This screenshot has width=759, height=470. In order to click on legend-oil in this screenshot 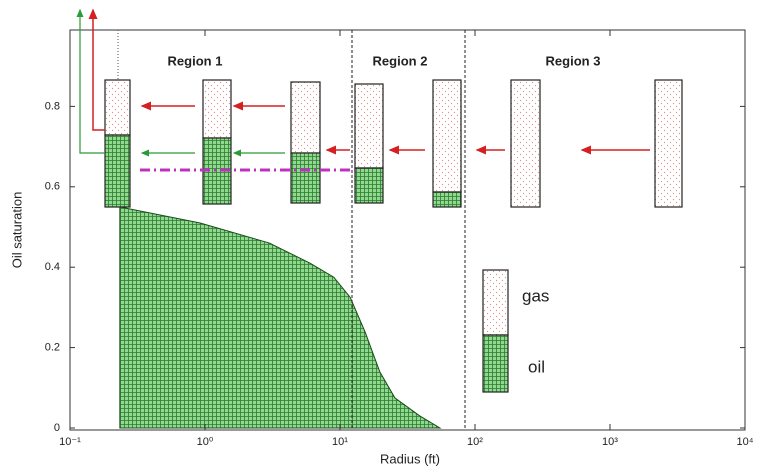, I will do `click(495, 363)`.